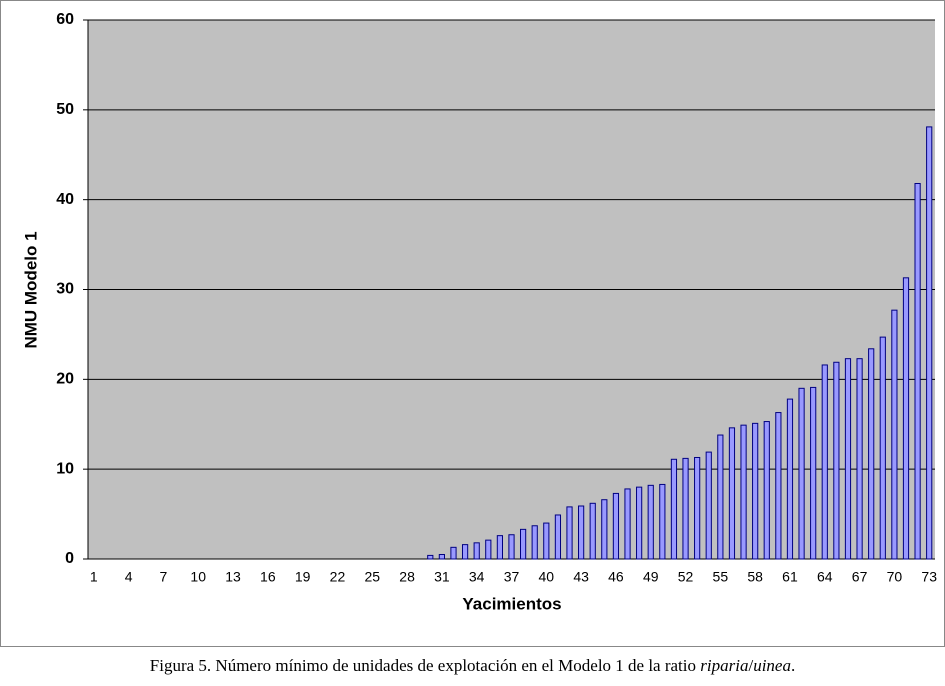 The image size is (945, 686). I want to click on x-tick-label: 7, so click(164, 577).